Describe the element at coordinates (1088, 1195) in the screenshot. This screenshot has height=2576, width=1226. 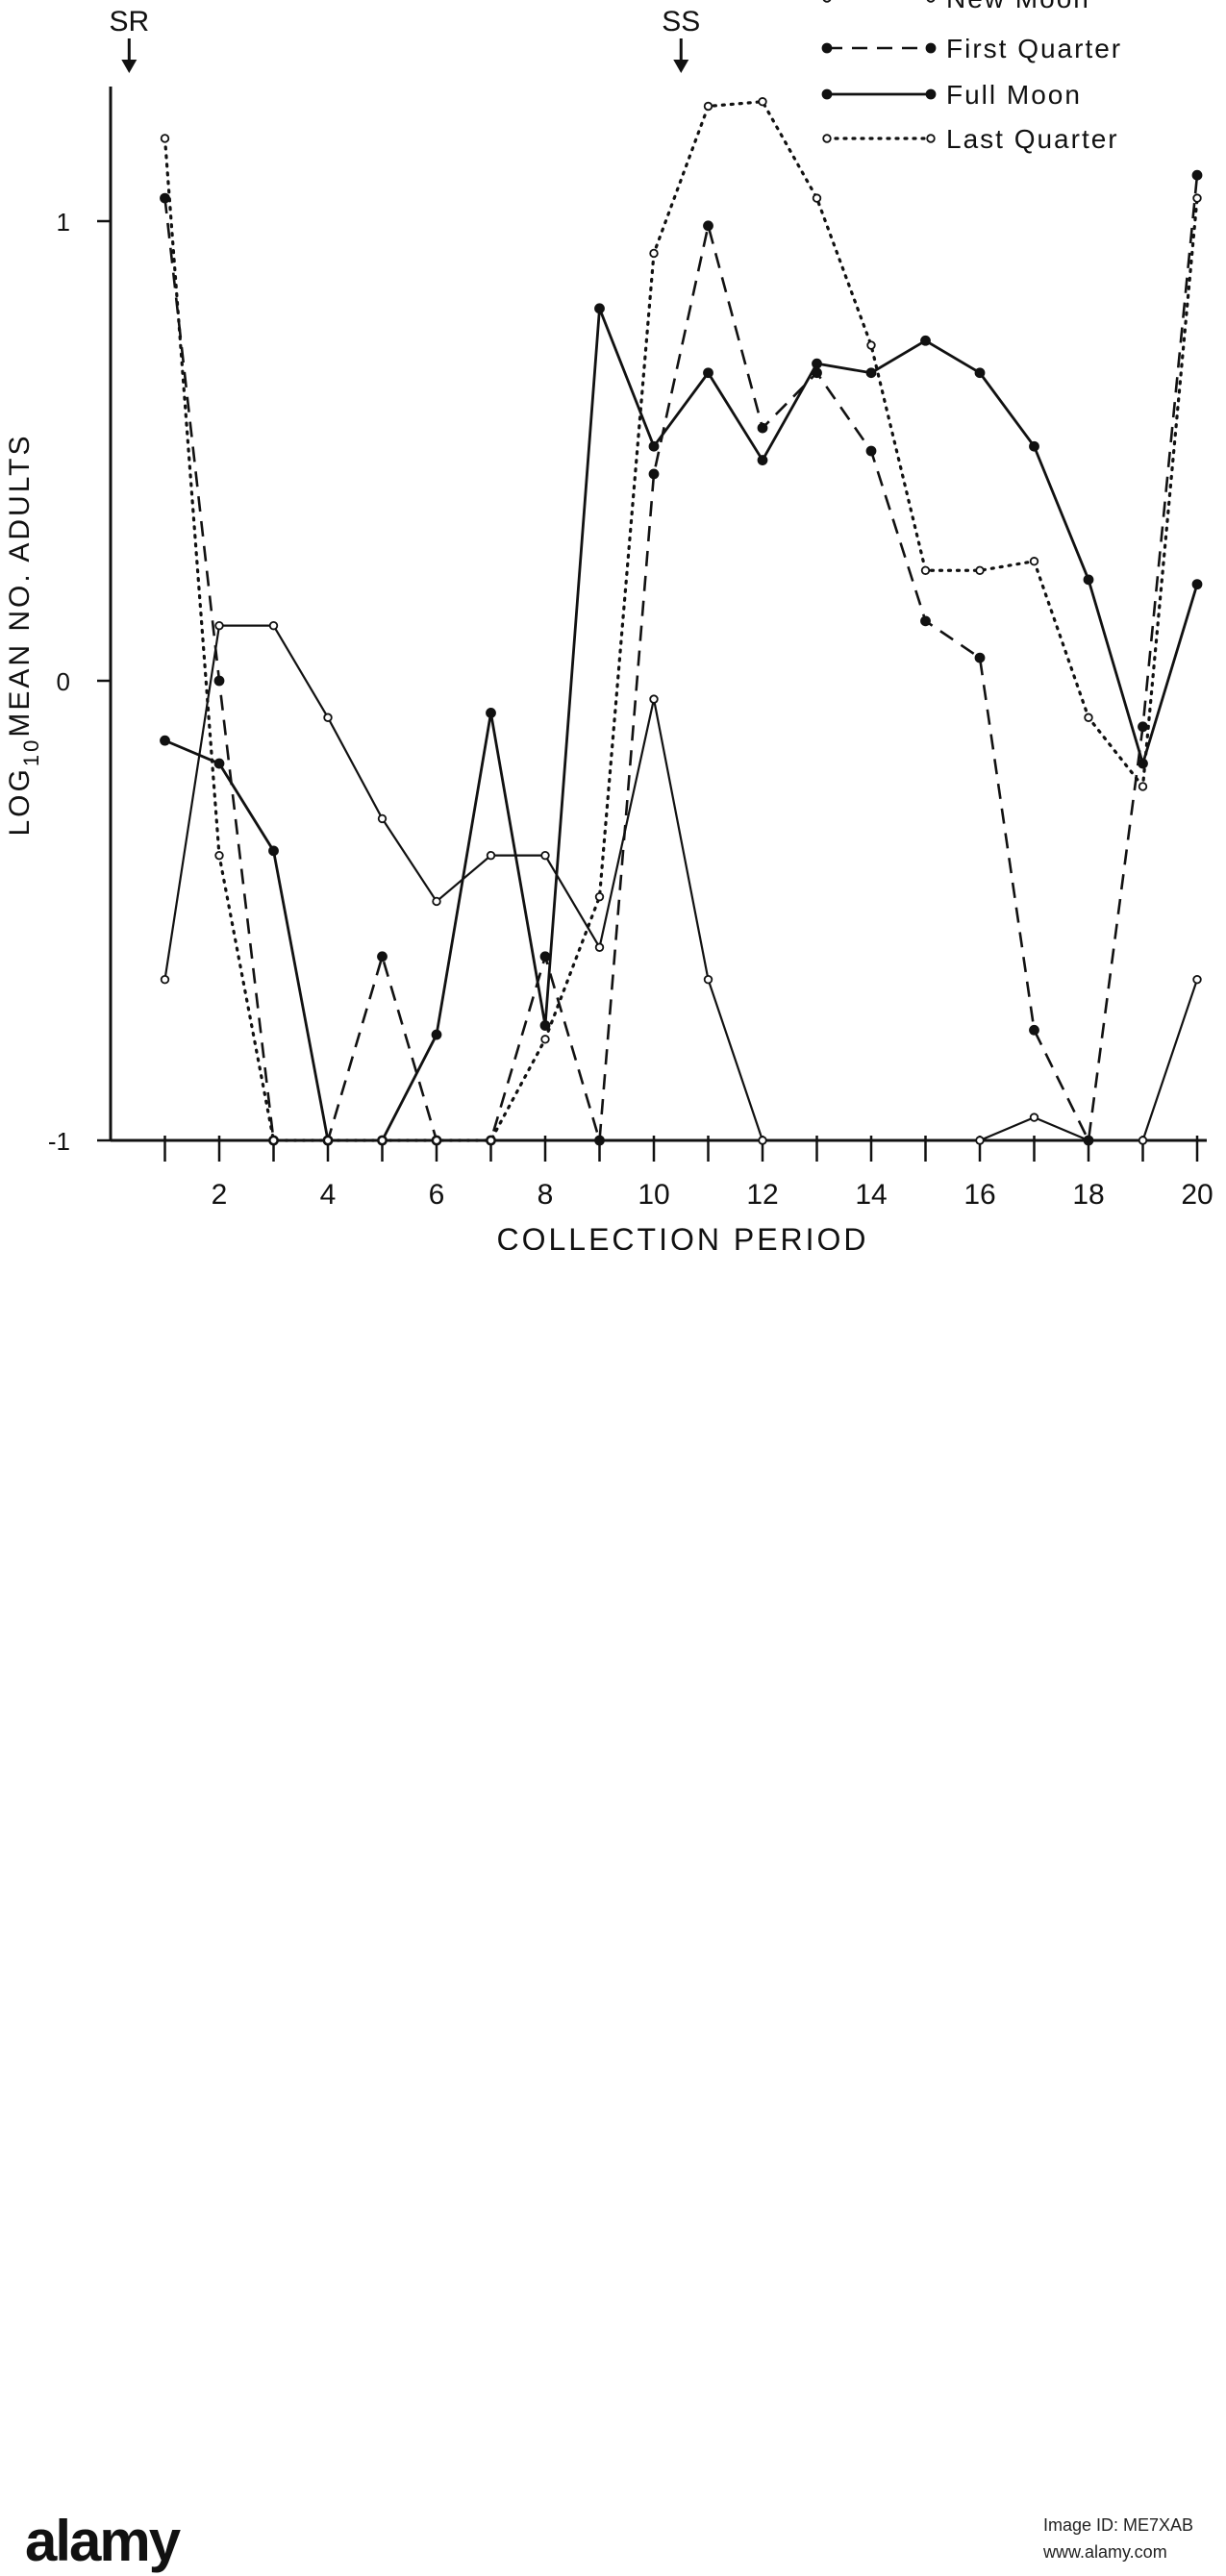
I see `x-tick-label-8: 18` at that location.